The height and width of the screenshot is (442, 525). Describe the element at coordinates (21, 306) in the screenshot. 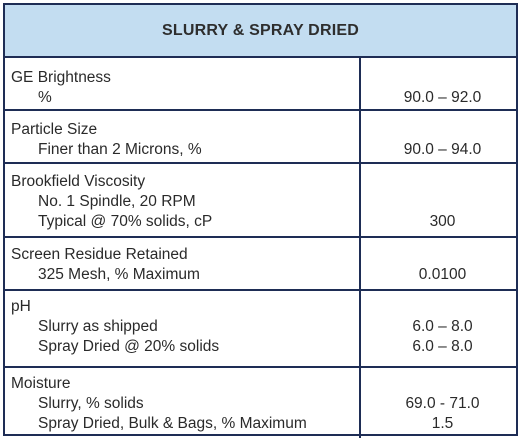

I see `row-heading: pH` at that location.